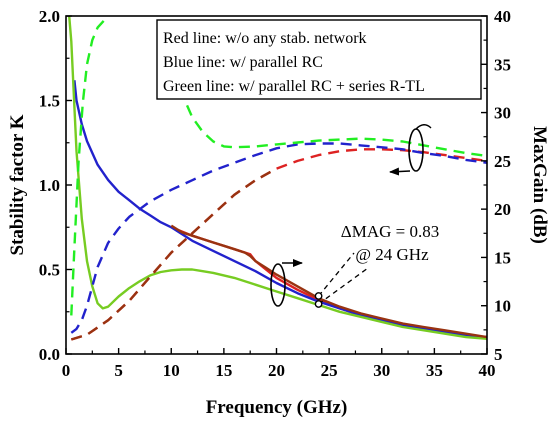  I want to click on x-tick-label: 0, so click(66, 370).